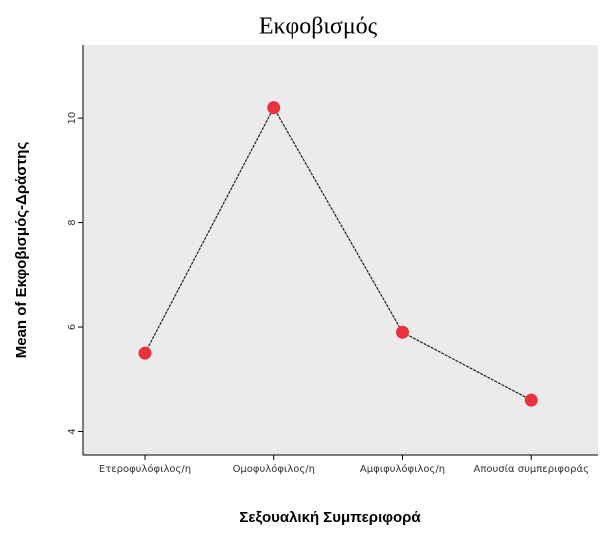 The width and height of the screenshot is (607, 533). Describe the element at coordinates (330, 517) in the screenshot. I see `x-axis-label: Σεξουαλική Συμπεριφορά` at that location.